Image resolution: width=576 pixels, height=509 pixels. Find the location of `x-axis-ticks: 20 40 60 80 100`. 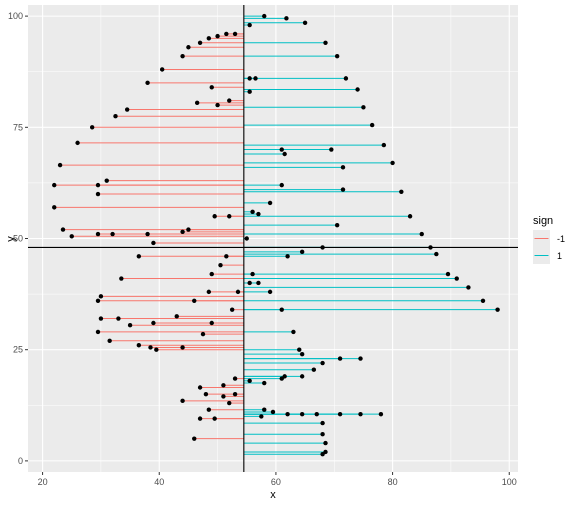

x-axis-ticks: 20 40 60 80 100 is located at coordinates (277, 479).